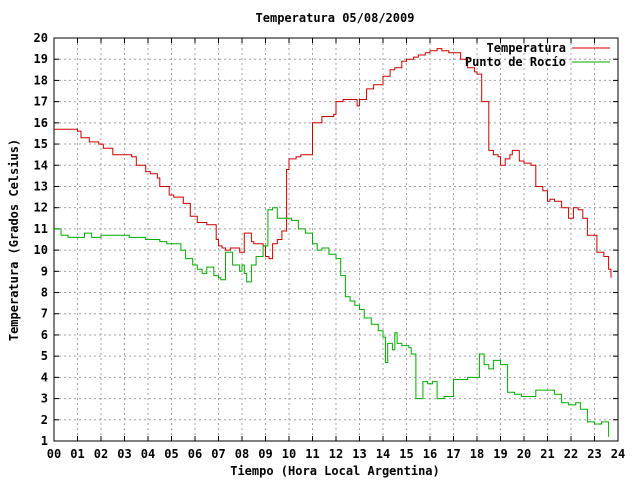 Image resolution: width=640 pixels, height=480 pixels. I want to click on y-tick-label-20: 20, so click(41, 38).